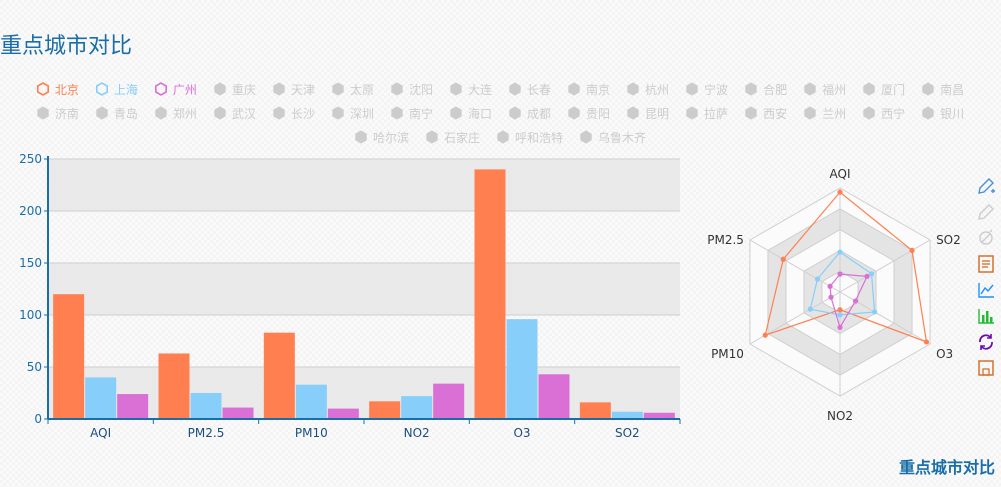  Describe the element at coordinates (470, 113) in the screenshot. I see `legend-item: 海口` at that location.